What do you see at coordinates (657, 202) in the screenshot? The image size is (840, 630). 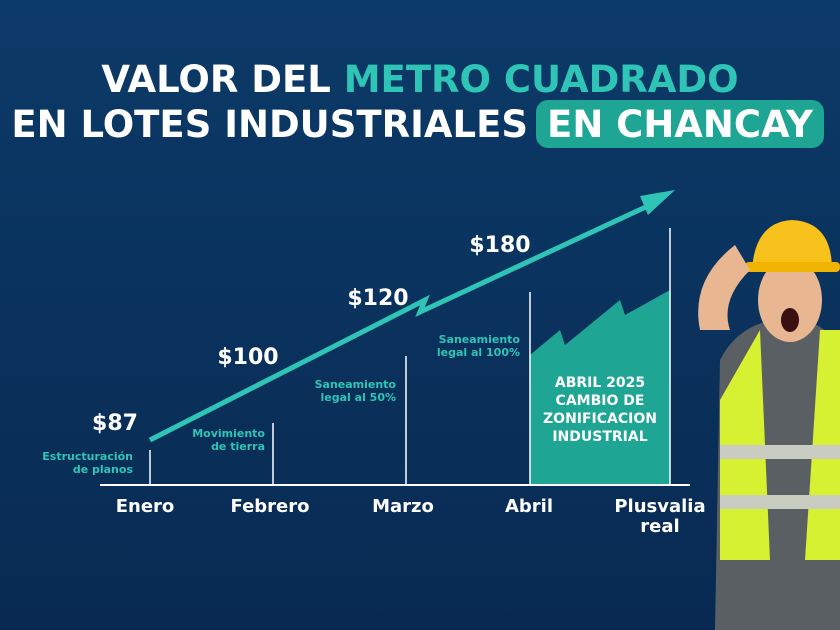 I see `arrow-head` at bounding box center [657, 202].